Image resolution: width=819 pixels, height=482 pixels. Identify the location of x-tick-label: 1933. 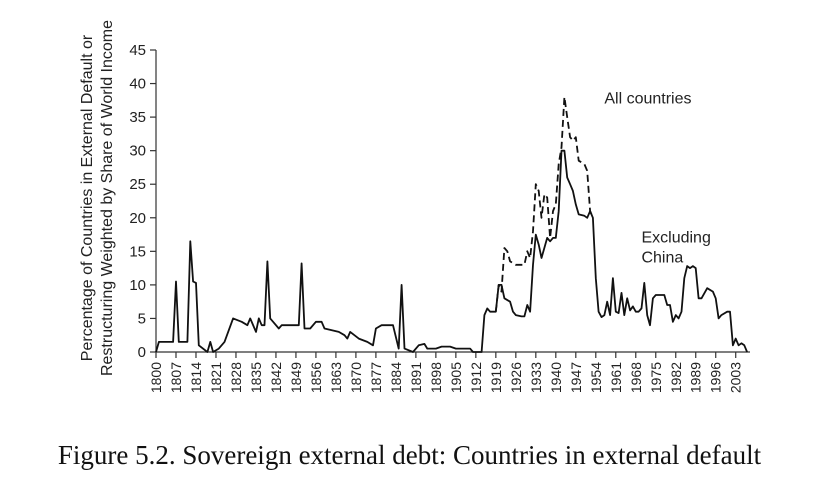
(536, 377).